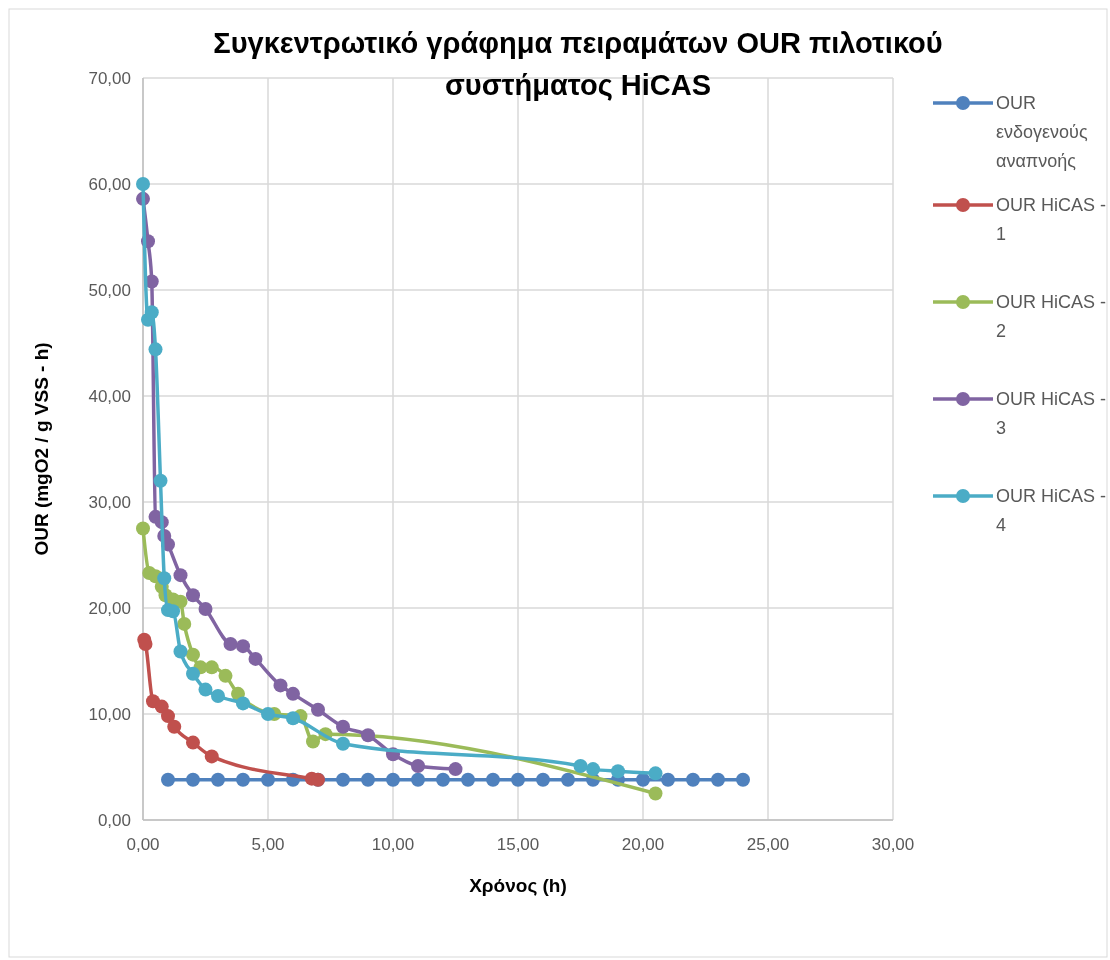 The width and height of the screenshot is (1110, 960). Describe the element at coordinates (109, 396) in the screenshot. I see `y-tick-label: 40,00` at that location.